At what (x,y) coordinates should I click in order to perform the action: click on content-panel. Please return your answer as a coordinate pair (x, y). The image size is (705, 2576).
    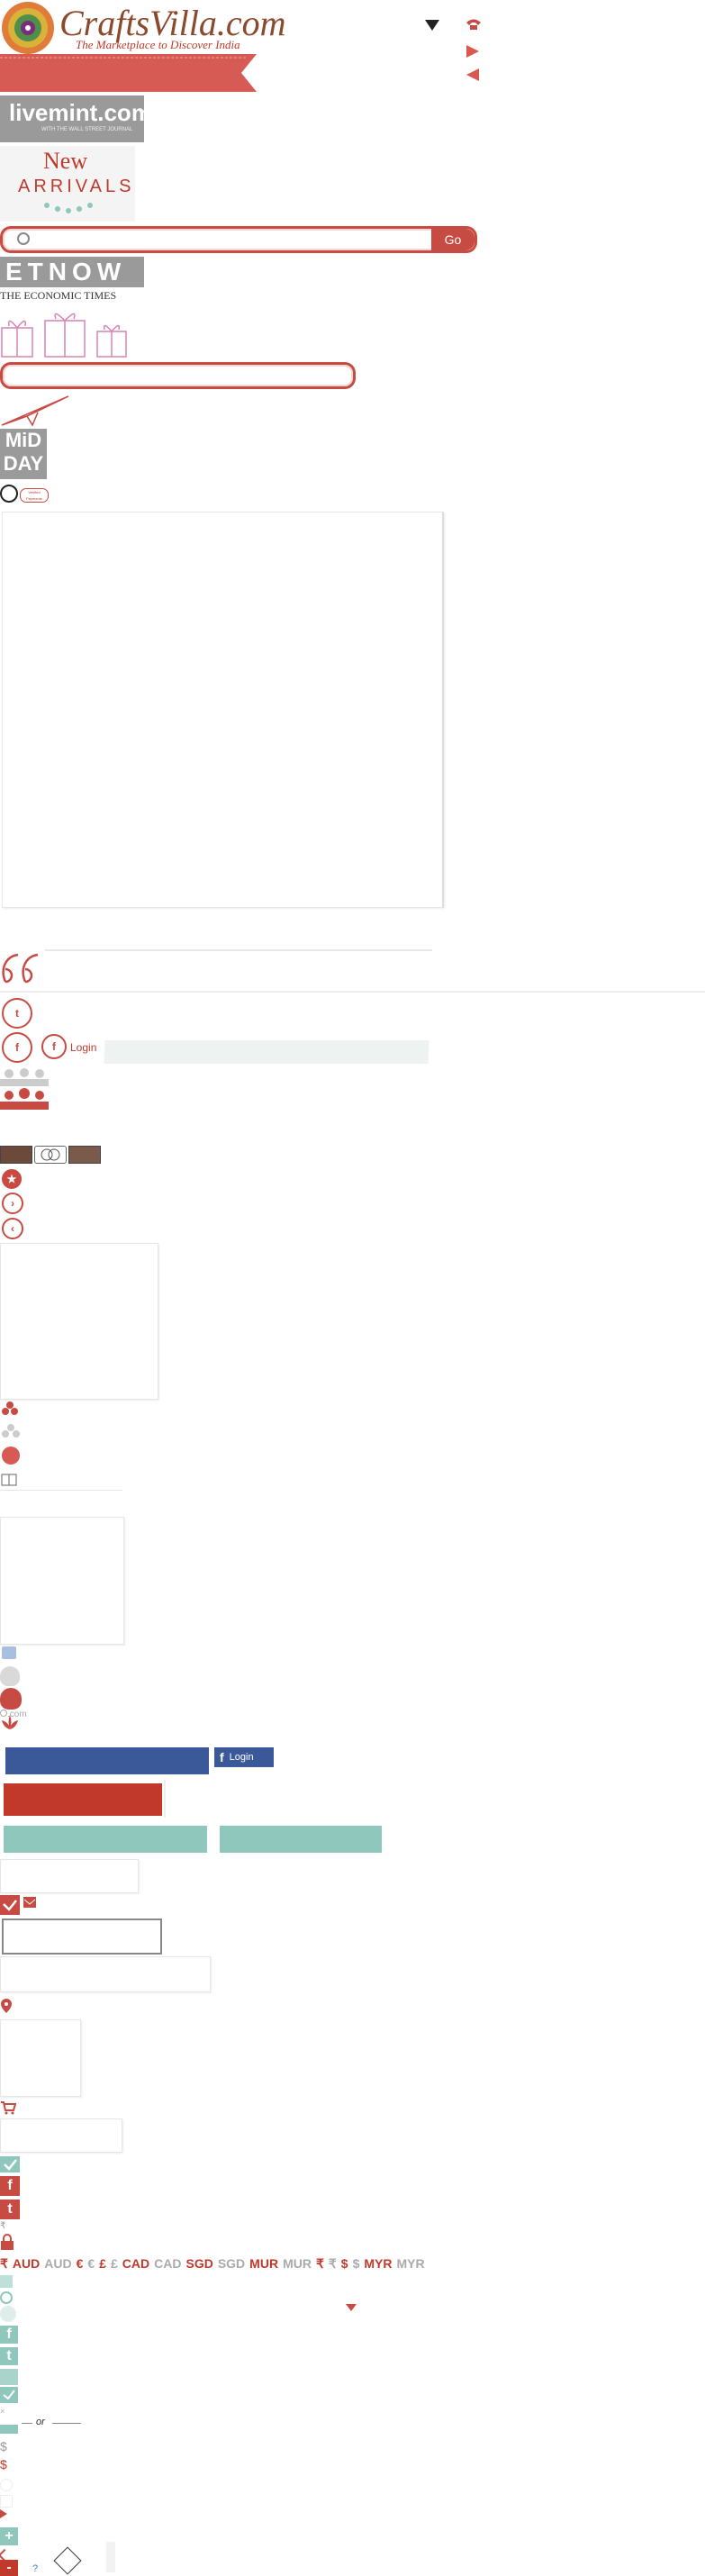
    Looking at the image, I should click on (223, 710).